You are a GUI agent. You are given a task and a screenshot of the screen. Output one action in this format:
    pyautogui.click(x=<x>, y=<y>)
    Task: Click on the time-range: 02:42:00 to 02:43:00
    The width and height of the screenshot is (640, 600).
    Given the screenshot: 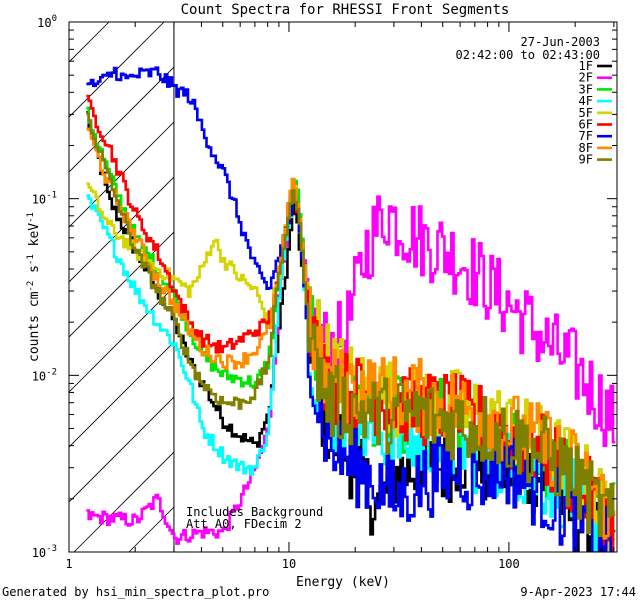 What is the action you would take?
    pyautogui.click(x=528, y=55)
    